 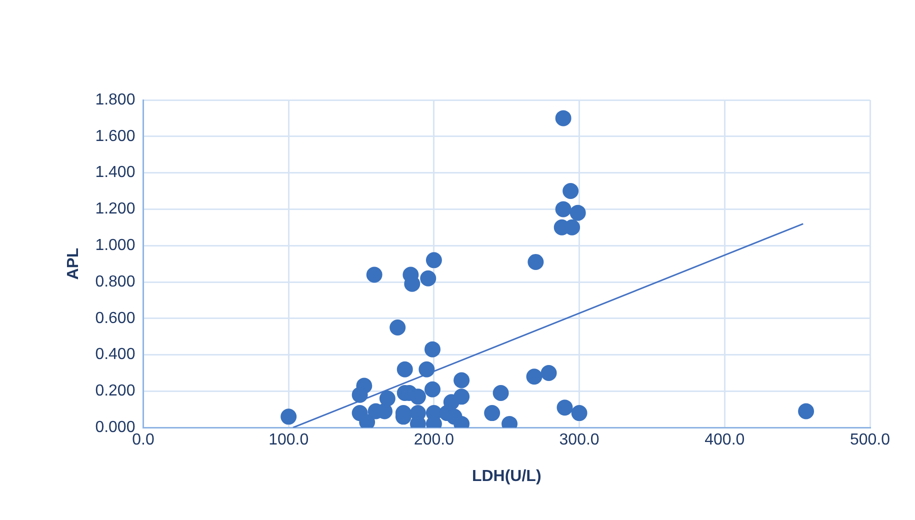 What do you see at coordinates (143, 440) in the screenshot?
I see `x-tick-label: 0.0` at bounding box center [143, 440].